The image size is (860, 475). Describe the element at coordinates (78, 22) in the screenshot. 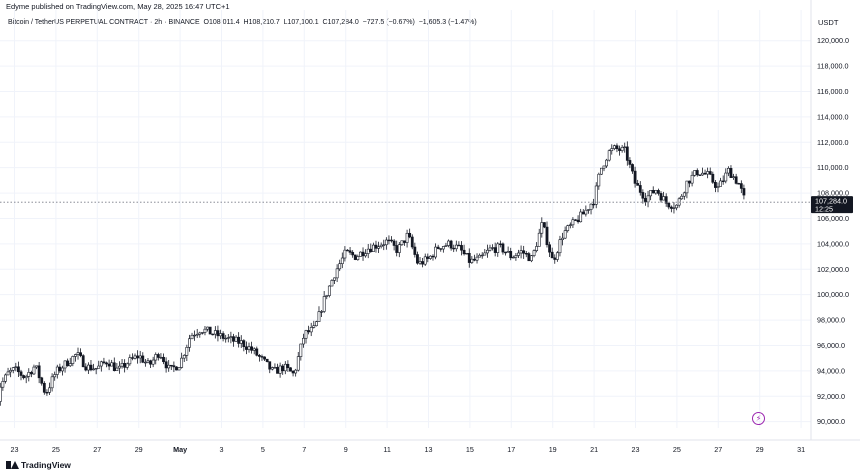

I see `legend-symbol: Bitcoin / TetherUS PERPETUAL CONTRACT` at that location.